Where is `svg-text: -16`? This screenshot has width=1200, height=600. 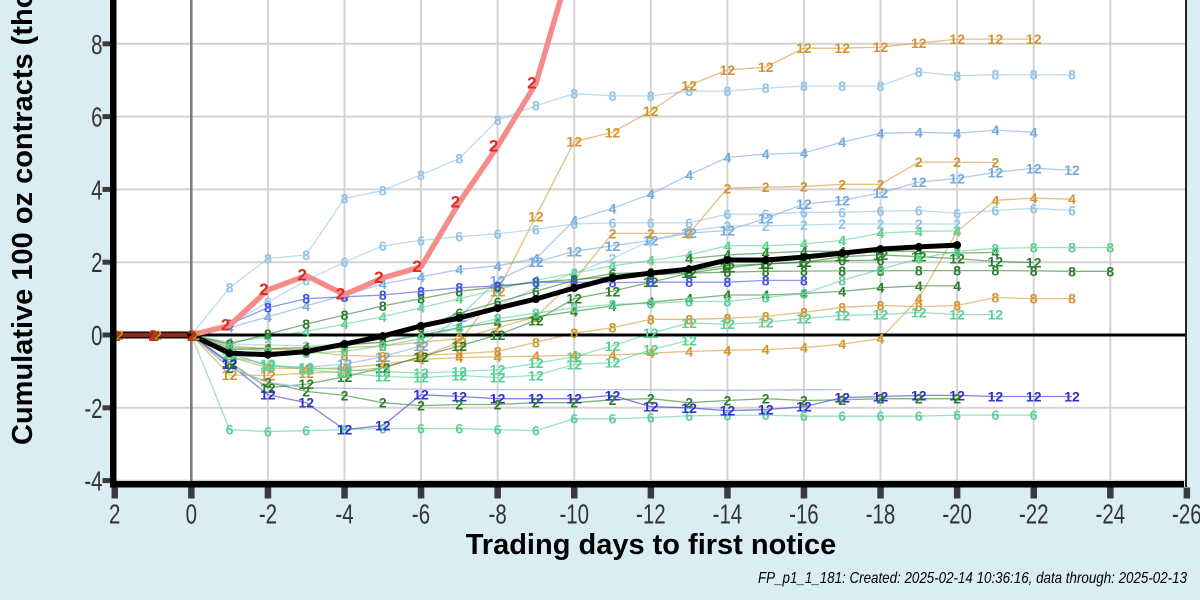 svg-text: -16 is located at coordinates (804, 515).